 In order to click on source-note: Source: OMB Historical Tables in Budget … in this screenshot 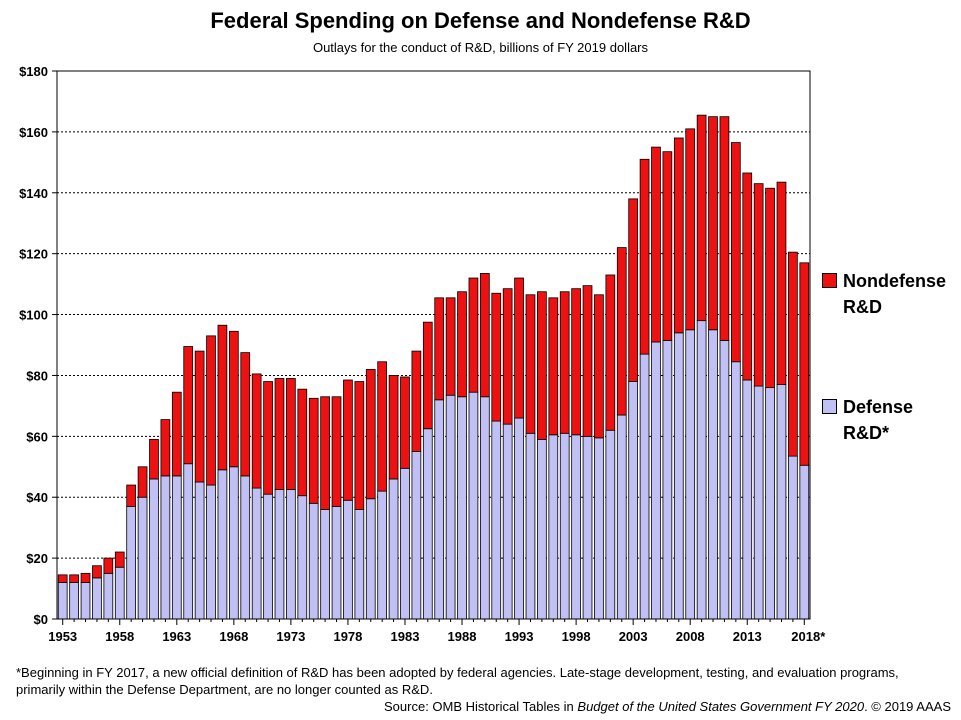, I will do `click(667, 706)`.